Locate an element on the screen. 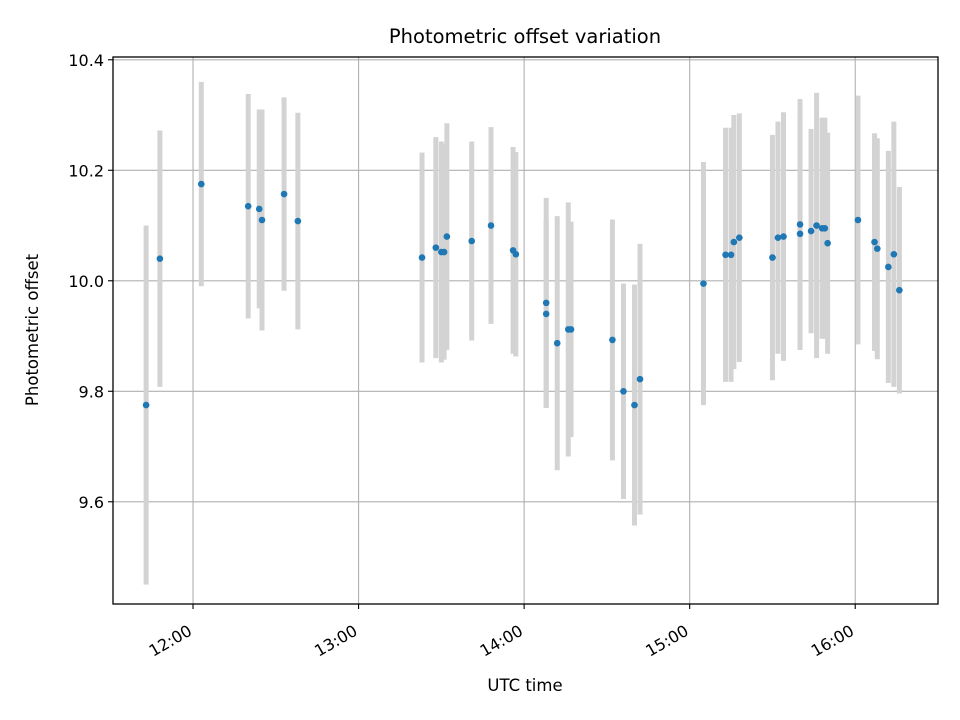  y-tick-label: 10.0 is located at coordinates (86, 281).